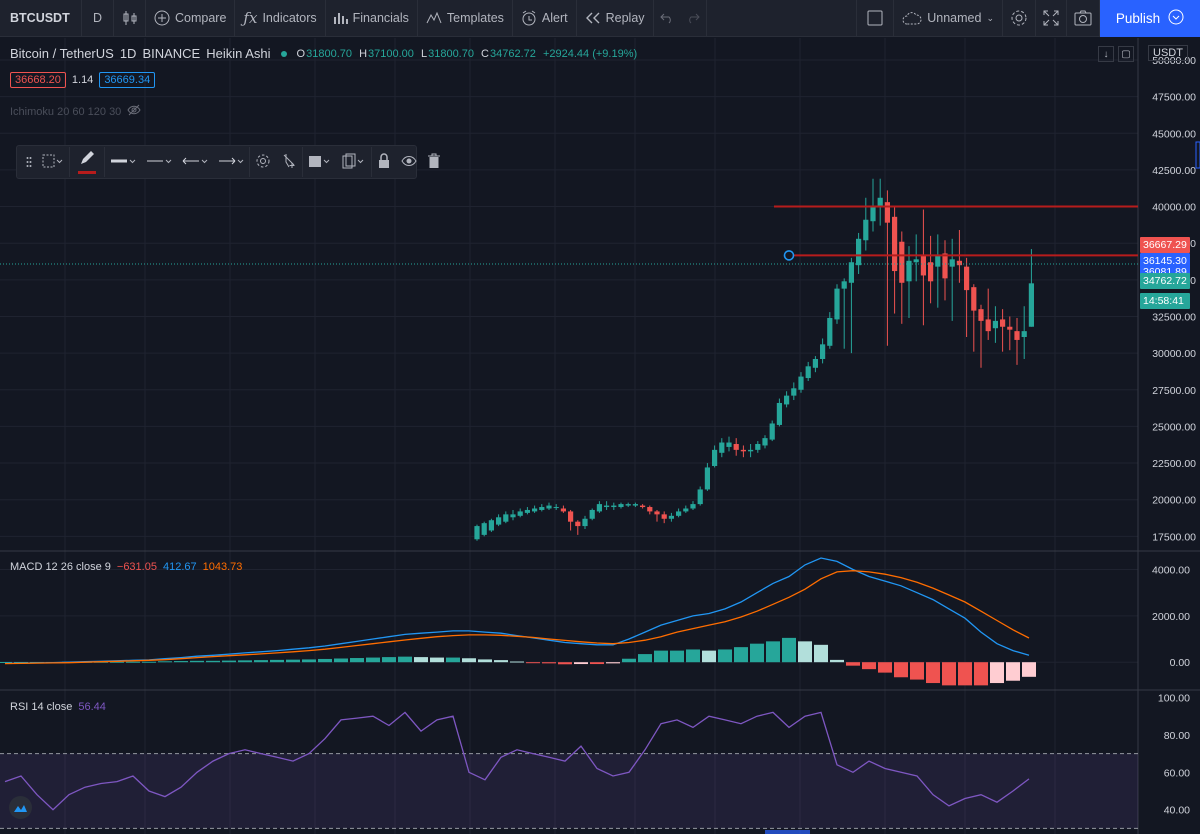 The height and width of the screenshot is (834, 1200). I want to click on color-button, so click(87, 162).